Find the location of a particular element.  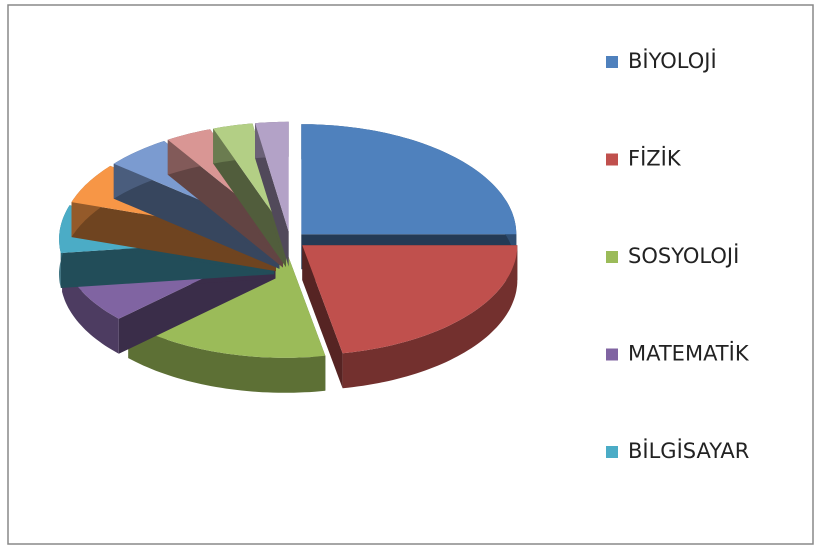

legend-label: FİZİK is located at coordinates (655, 158).